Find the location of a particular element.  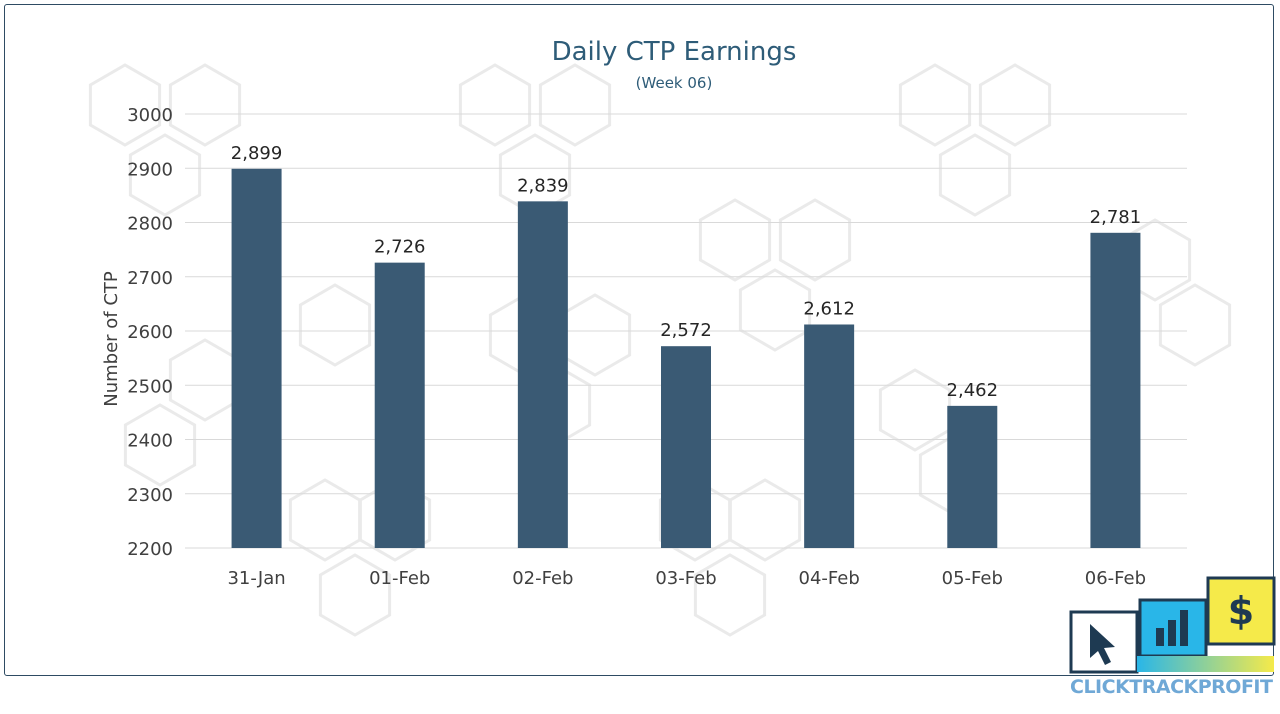

dollar-icon: $ is located at coordinates (1241, 611).